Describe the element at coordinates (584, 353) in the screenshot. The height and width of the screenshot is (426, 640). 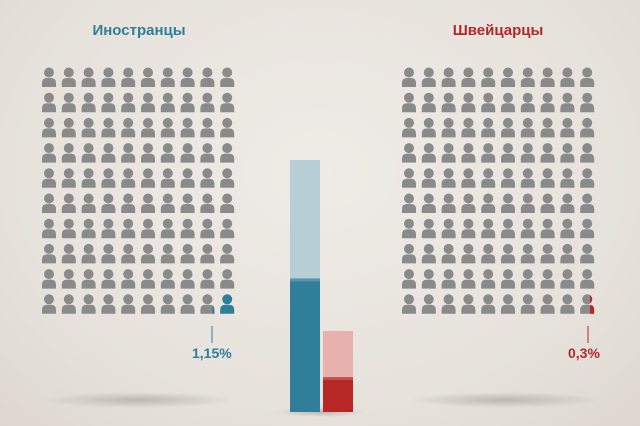
I see `value-label-swiss: 0,3%` at that location.